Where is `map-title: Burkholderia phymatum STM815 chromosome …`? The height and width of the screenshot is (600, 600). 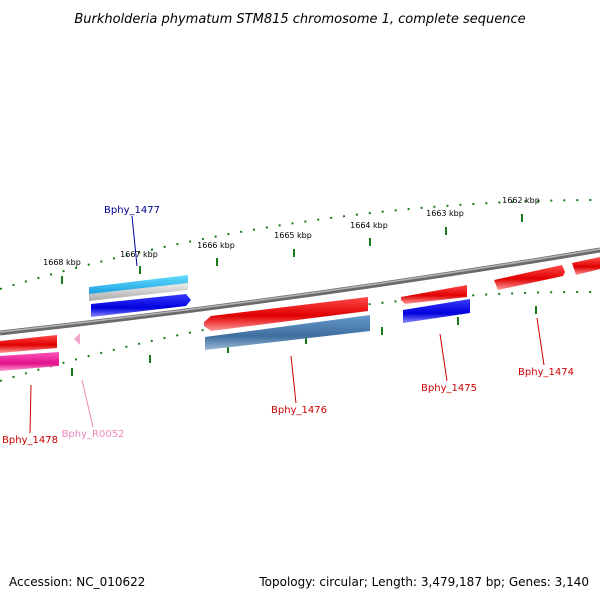
map-title: Burkholderia phymatum STM815 chromosome … is located at coordinates (299, 19).